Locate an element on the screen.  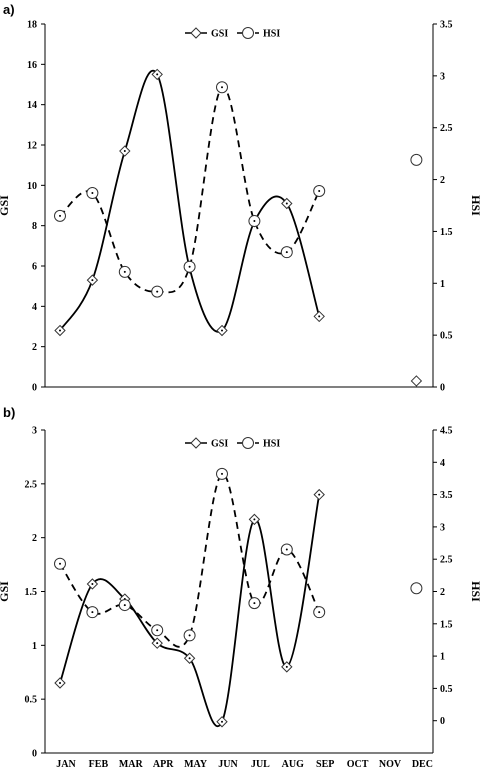
panel-b-y-label: GSI is located at coordinates (5, 591).